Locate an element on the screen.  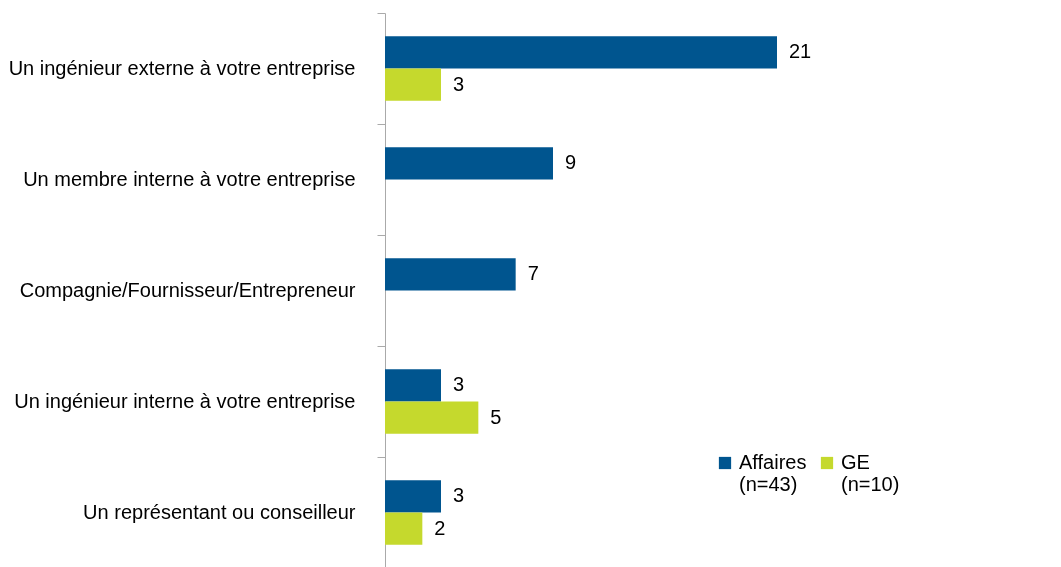
data-label: 2 is located at coordinates (440, 527).